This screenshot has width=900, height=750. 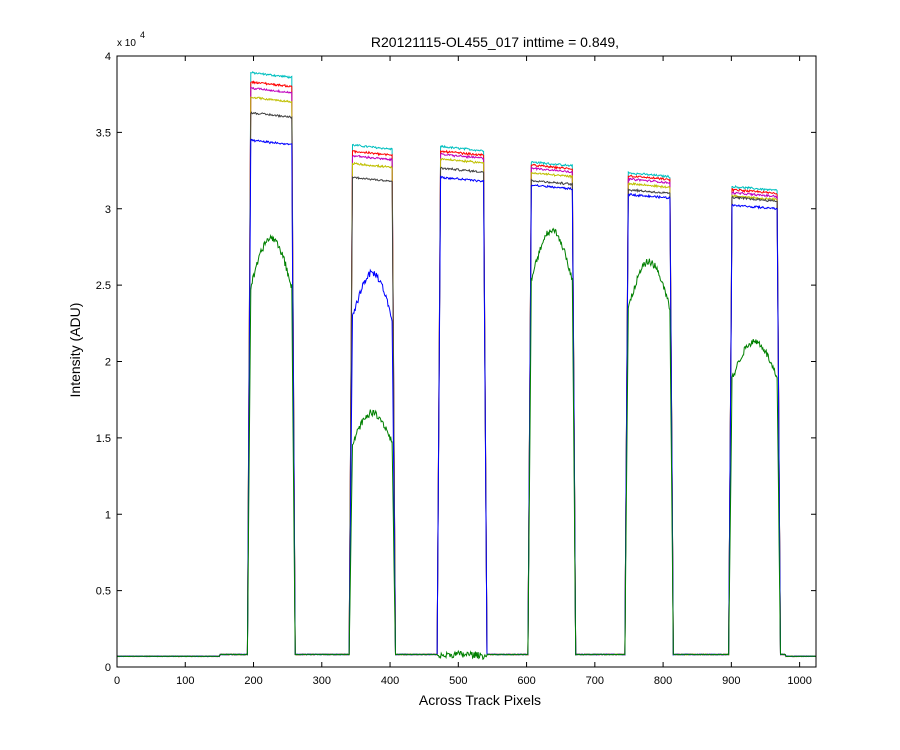 What do you see at coordinates (103, 592) in the screenshot?
I see `y-tick-label: 0.5` at bounding box center [103, 592].